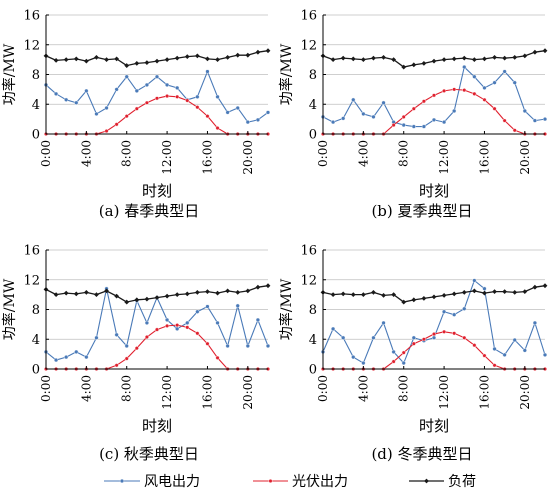 Image resolution: width=555 pixels, height=495 pixels. Describe the element at coordinates (525, 157) in the screenshot. I see `x-tick-label: 20:00` at that location.